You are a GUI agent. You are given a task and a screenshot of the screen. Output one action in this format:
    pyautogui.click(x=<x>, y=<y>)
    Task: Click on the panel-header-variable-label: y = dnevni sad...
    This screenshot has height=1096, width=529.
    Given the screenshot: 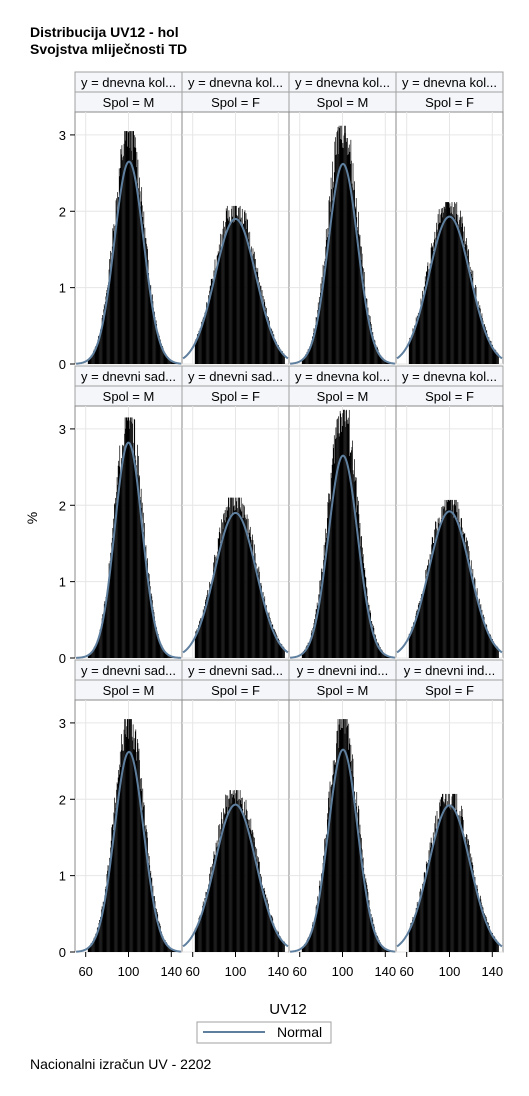 What is the action you would take?
    pyautogui.click(x=235, y=670)
    